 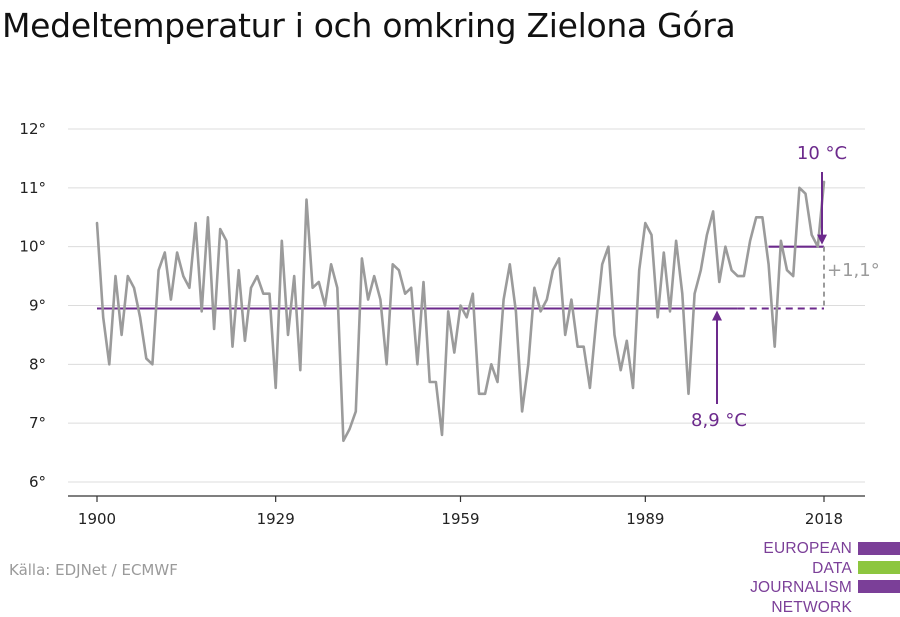 I want to click on logo-bar-bottom, so click(x=879, y=586).